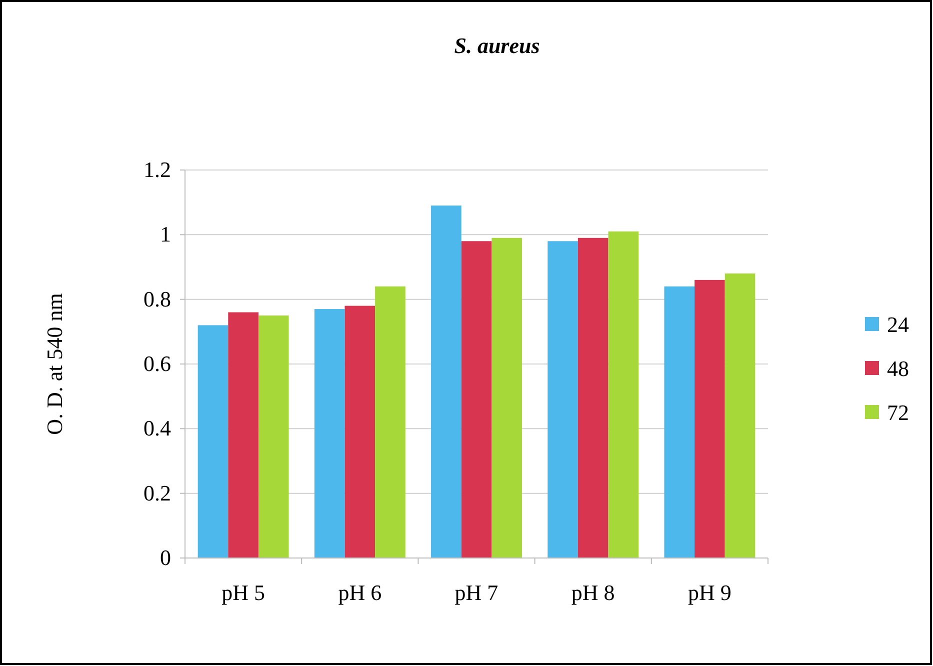 This screenshot has width=933, height=666. Describe the element at coordinates (898, 324) in the screenshot. I see `legend-label: 24` at that location.